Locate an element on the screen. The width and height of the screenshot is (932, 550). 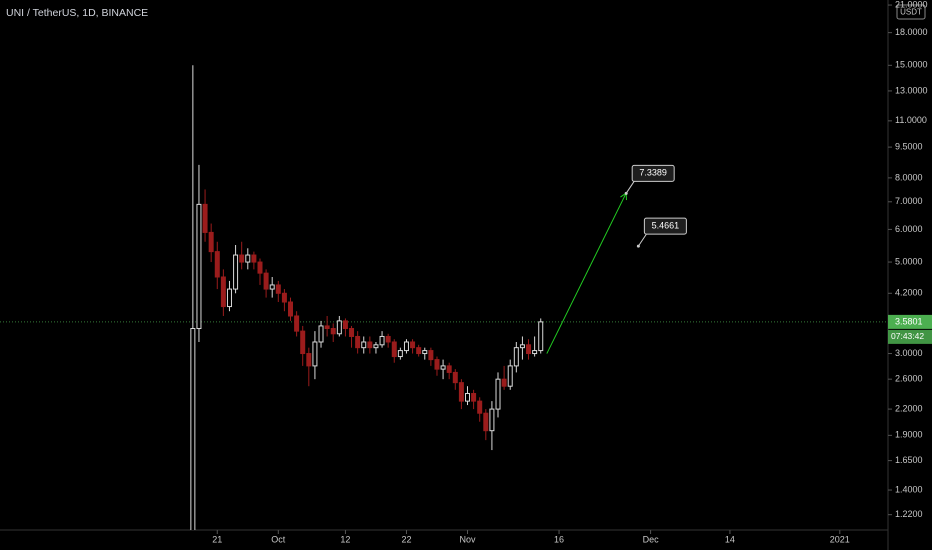
y-tick-label: 8.0000 is located at coordinates (909, 177).